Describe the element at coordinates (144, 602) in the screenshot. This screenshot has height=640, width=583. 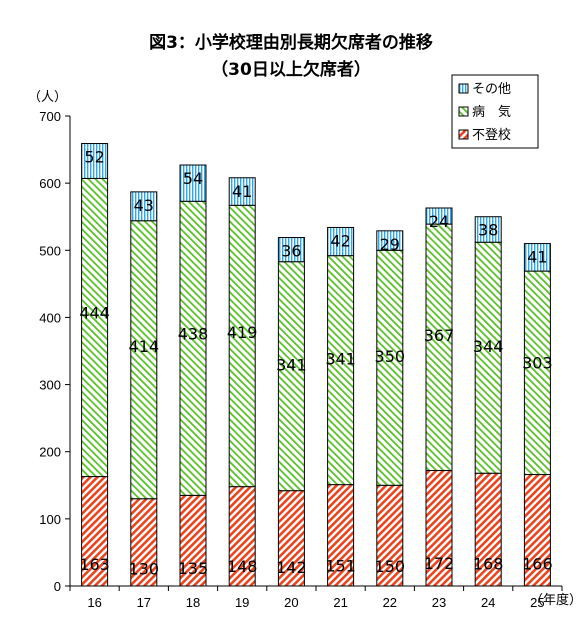
I see `x-tick-label: 17` at that location.